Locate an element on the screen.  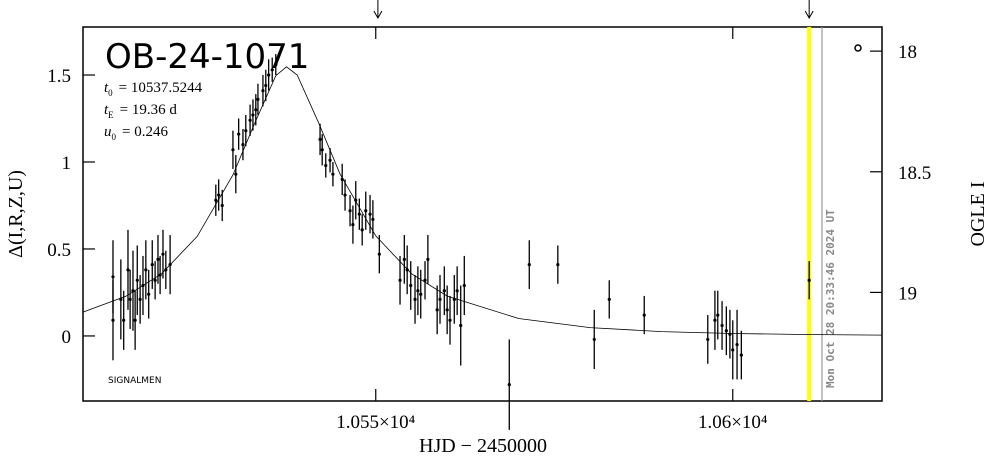
y-tick-label: 0 is located at coordinates (67, 337).